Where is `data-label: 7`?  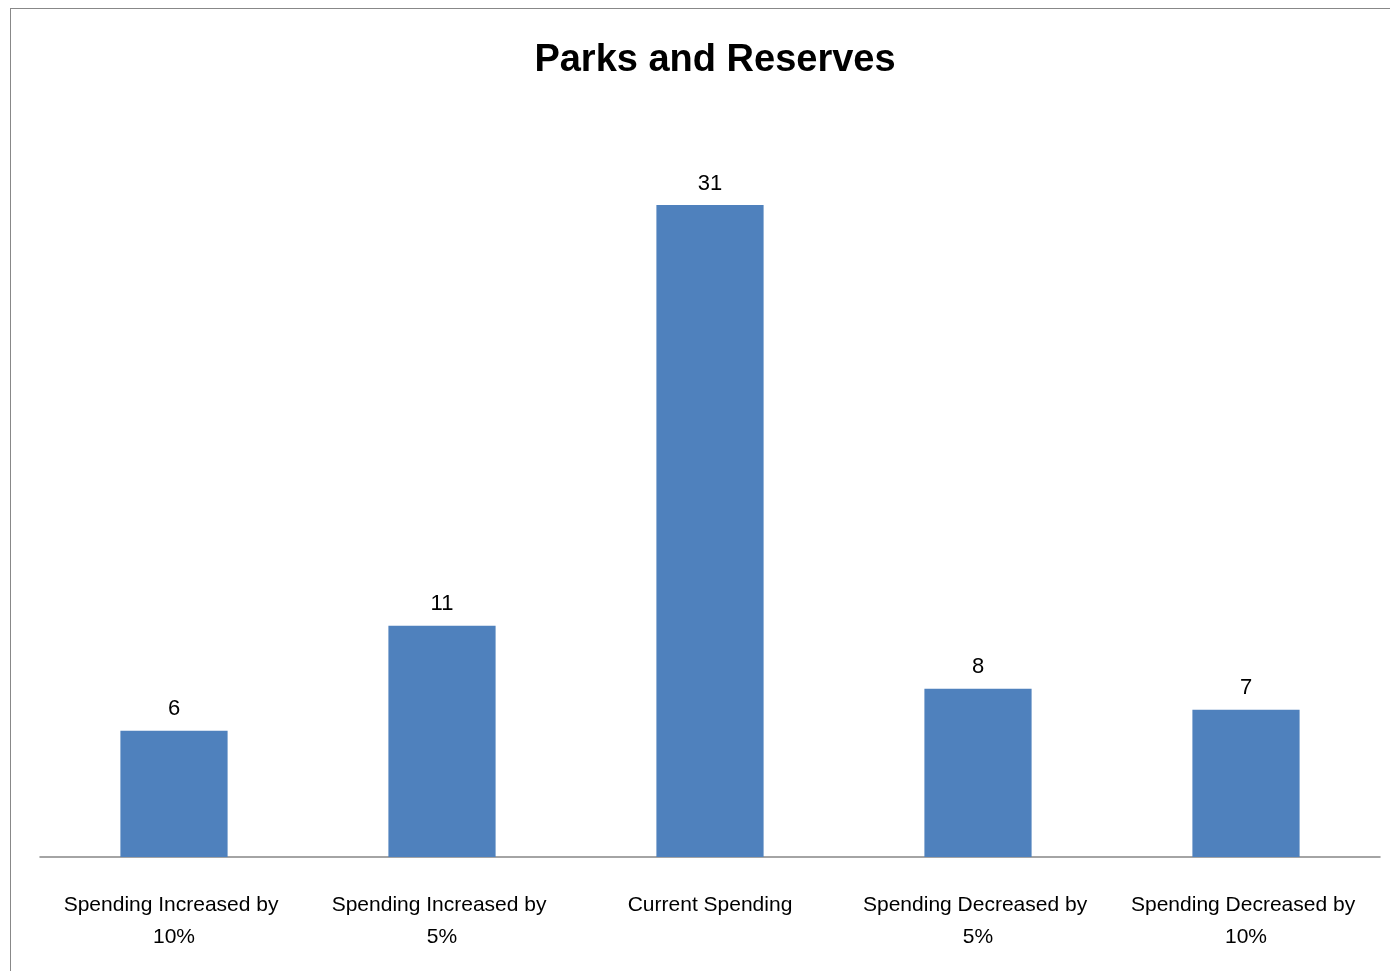
data-label: 7 is located at coordinates (1246, 687).